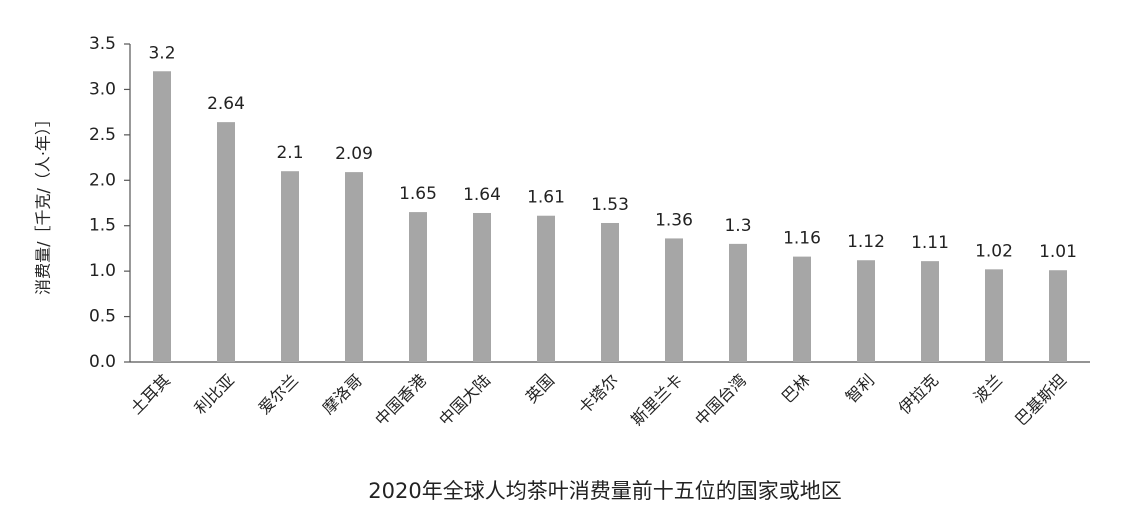 The height and width of the screenshot is (522, 1128). Describe the element at coordinates (994, 251) in the screenshot. I see `data-label: 1.02` at that location.